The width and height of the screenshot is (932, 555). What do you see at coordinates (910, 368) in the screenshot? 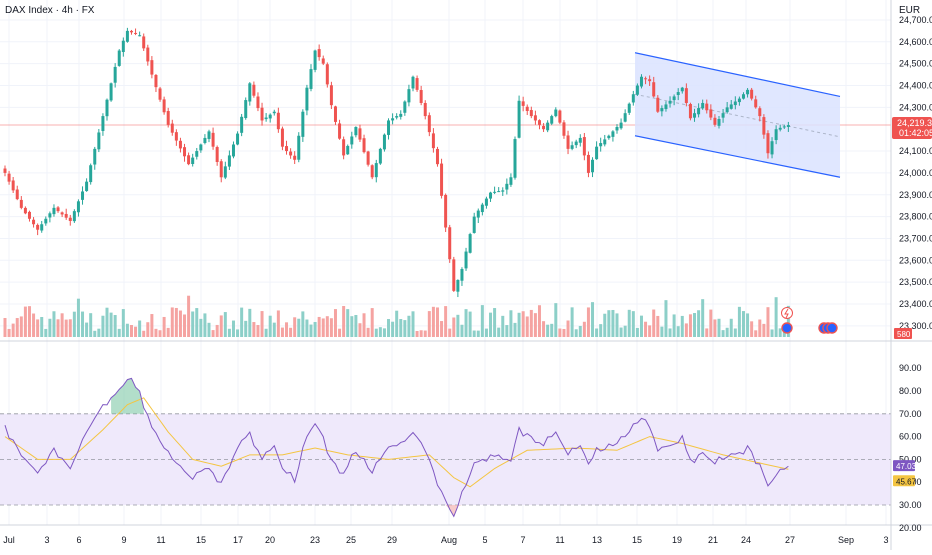
I see `rsi-tick-label: 90.00` at bounding box center [910, 368].